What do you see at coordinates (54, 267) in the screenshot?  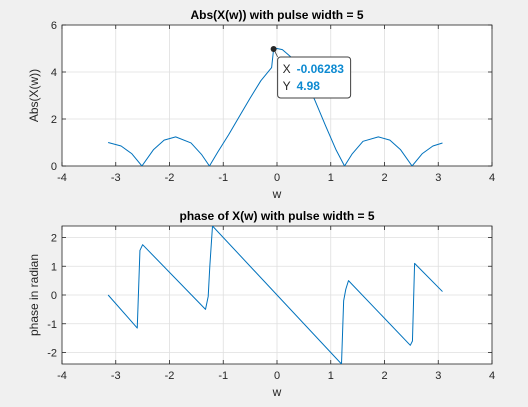 I see `y-tick-label: 1` at bounding box center [54, 267].